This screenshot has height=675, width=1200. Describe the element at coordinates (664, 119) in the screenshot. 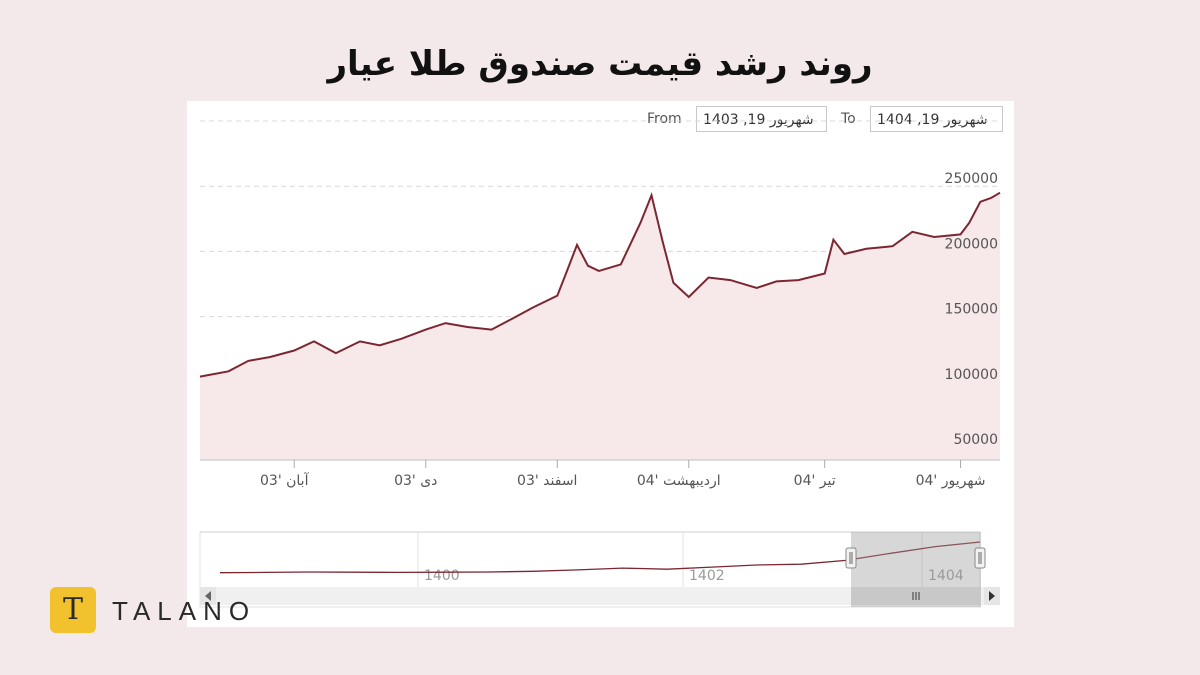

I see `range-from-label: From` at that location.